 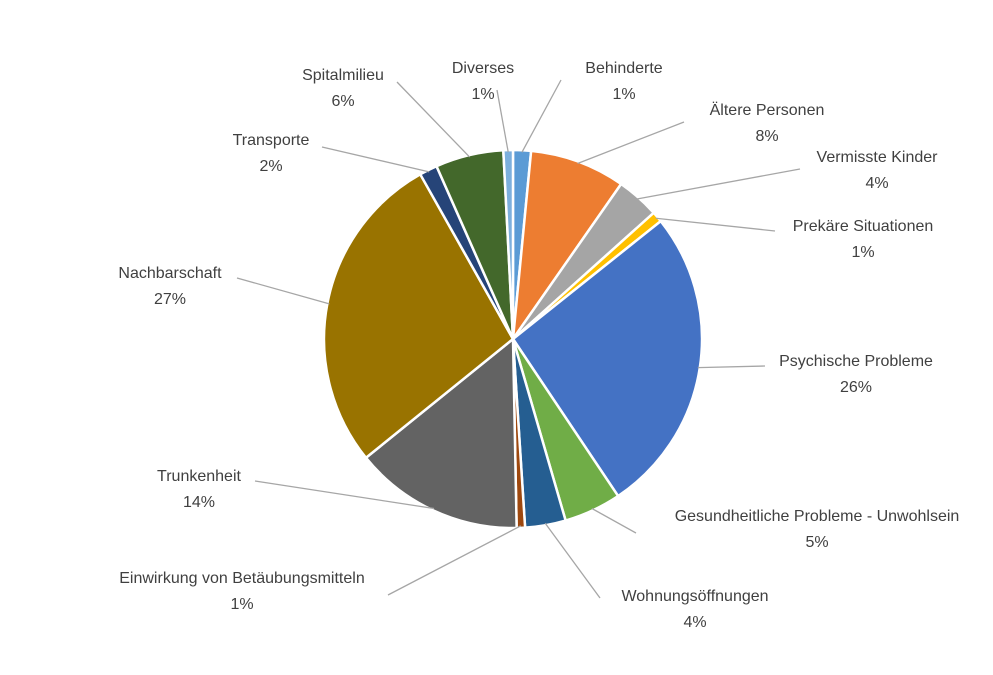 I want to click on slice-label: Einwirkung von Betäubungsmitteln, so click(x=241, y=578).